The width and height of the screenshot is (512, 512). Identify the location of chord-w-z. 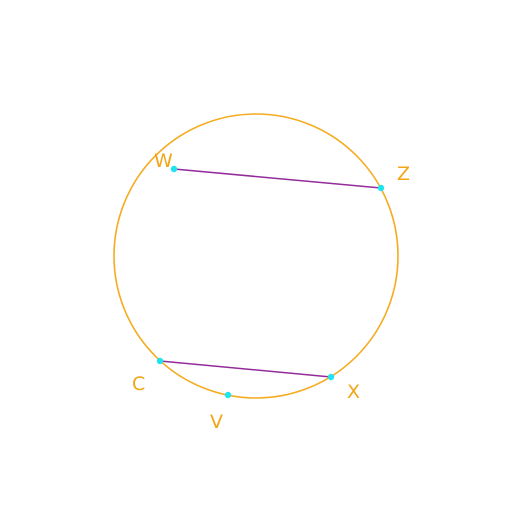
(277, 178).